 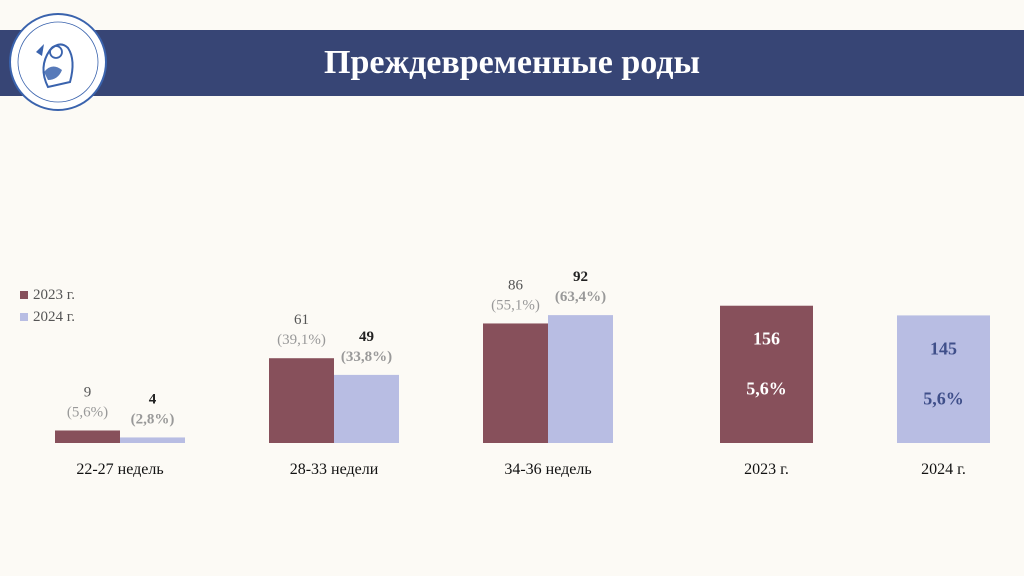 I want to click on percent-label: (39,1%), so click(x=301, y=340).